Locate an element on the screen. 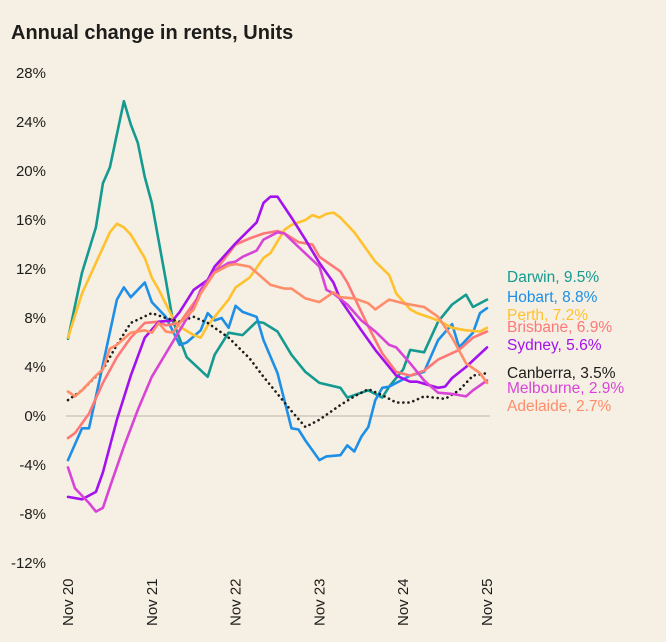 Image resolution: width=666 pixels, height=642 pixels. y-tick-label: 0% is located at coordinates (35, 416).